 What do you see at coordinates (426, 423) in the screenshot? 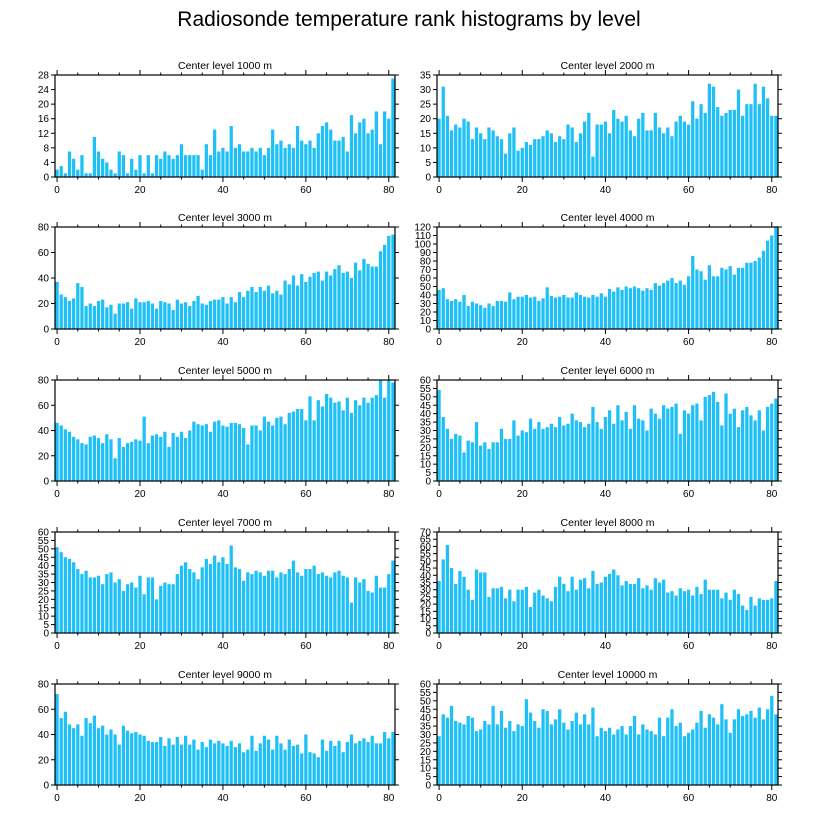
I see `y-tick-label: 35` at bounding box center [426, 423].